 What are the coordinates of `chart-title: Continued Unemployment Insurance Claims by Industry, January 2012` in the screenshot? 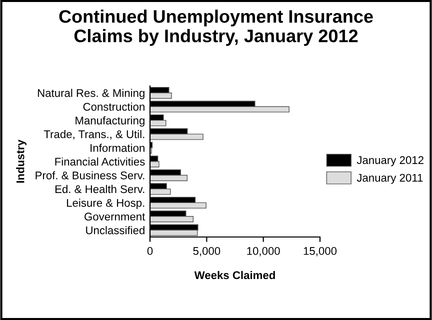 It's located at (216, 28).